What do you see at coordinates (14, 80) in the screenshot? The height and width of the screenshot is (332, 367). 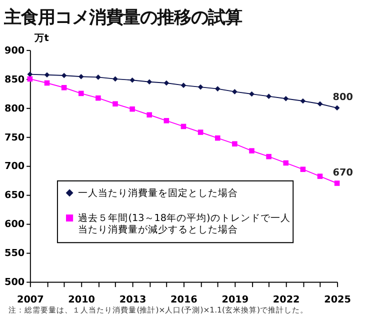 I see `y-tick-label: 850` at bounding box center [14, 80].